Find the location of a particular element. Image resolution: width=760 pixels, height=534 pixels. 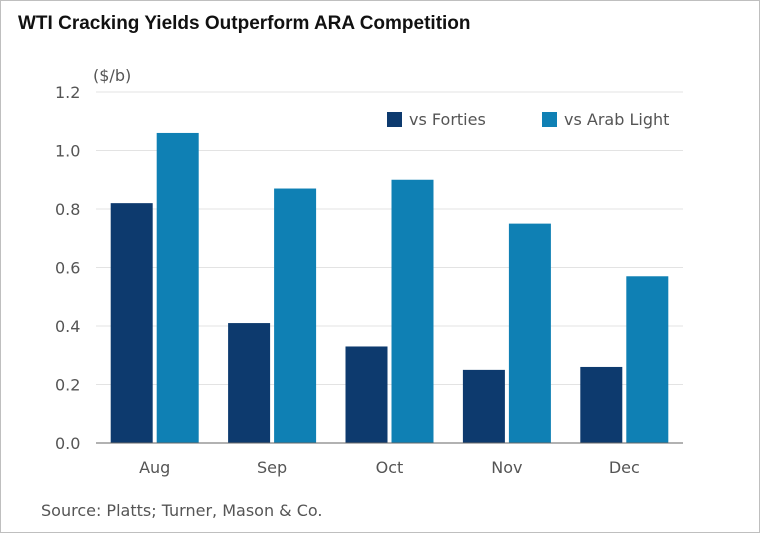

legend-label: vs Forties is located at coordinates (447, 119).